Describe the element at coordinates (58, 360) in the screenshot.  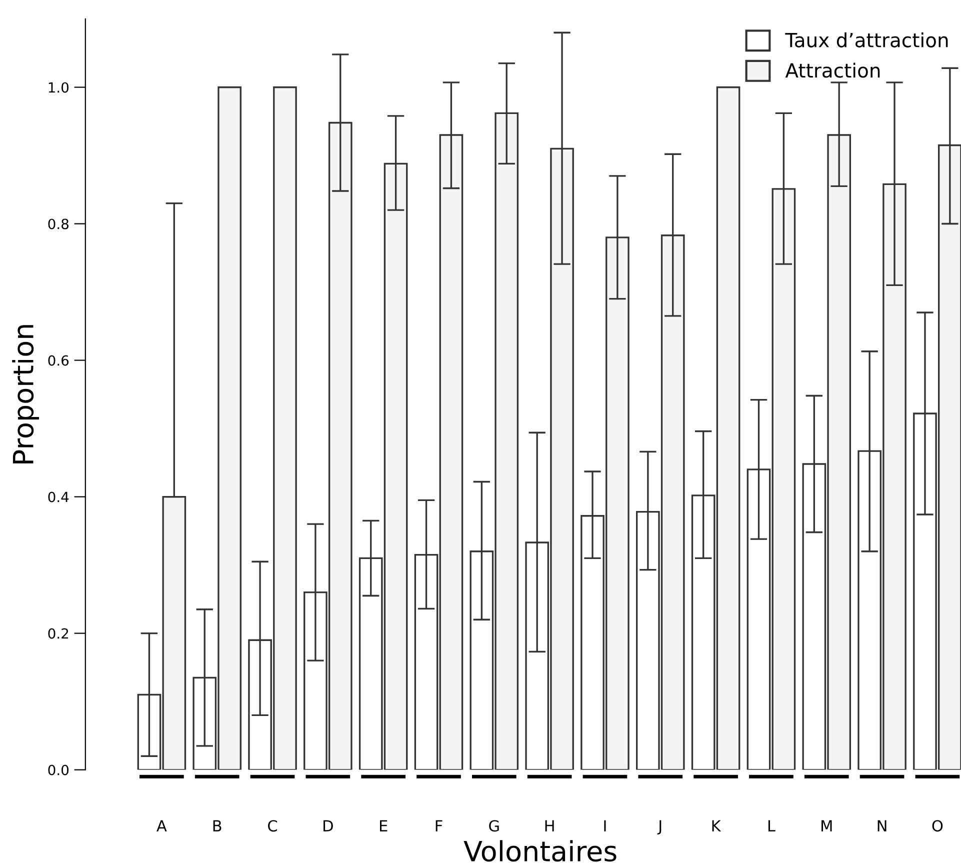
I see `y-tick-label: 0.6` at that location.